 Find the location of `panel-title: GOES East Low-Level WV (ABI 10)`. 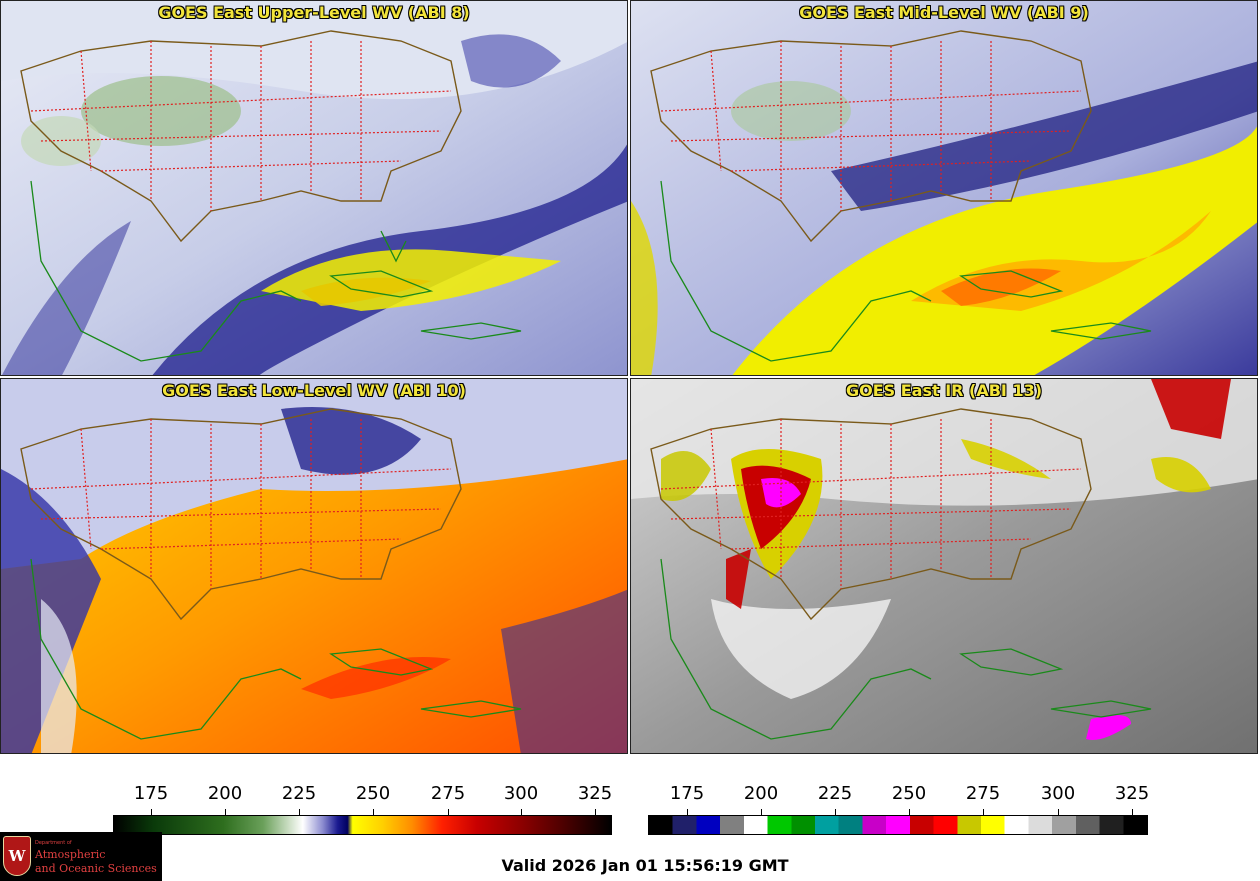

panel-title: GOES East Low-Level WV (ABI 10) is located at coordinates (314, 390).